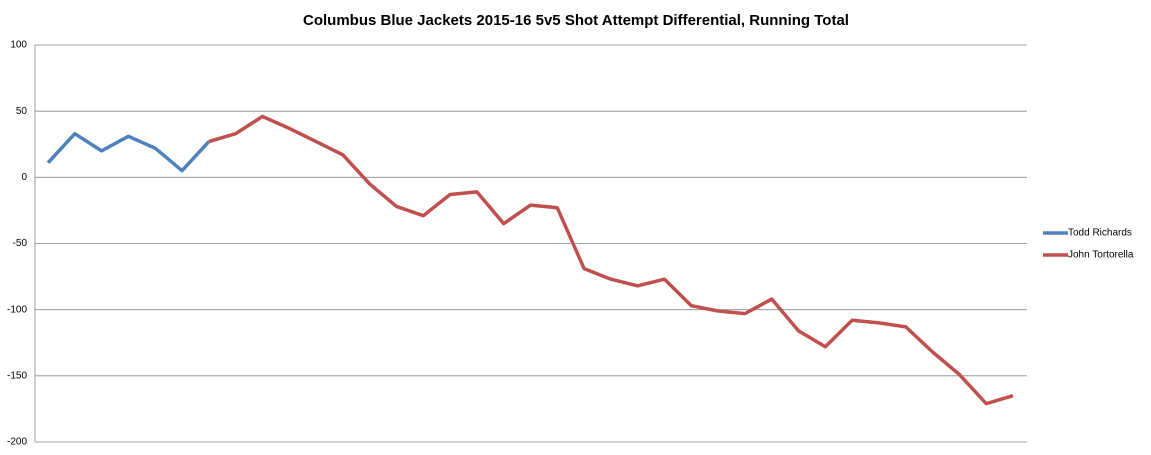  I want to click on legend-label: John Tortorella, so click(1101, 255).